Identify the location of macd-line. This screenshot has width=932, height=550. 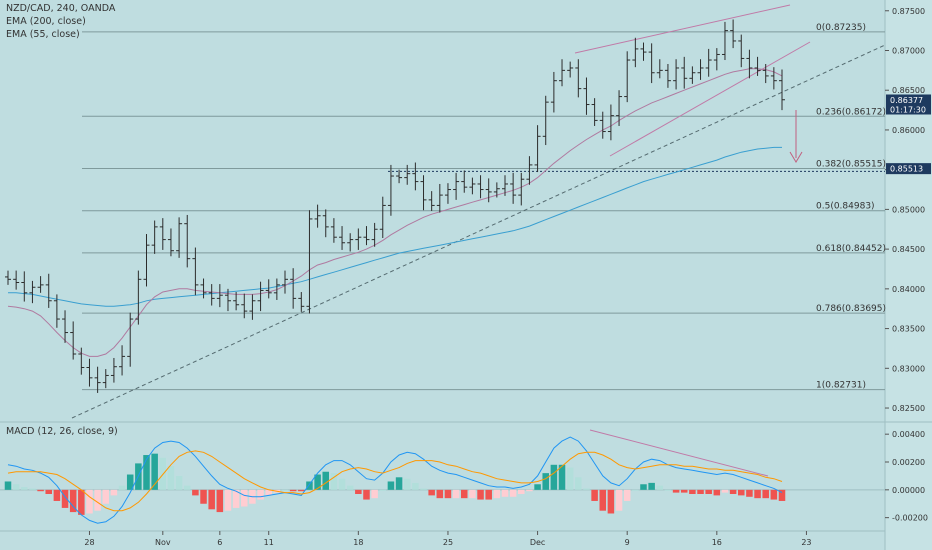
(395, 480).